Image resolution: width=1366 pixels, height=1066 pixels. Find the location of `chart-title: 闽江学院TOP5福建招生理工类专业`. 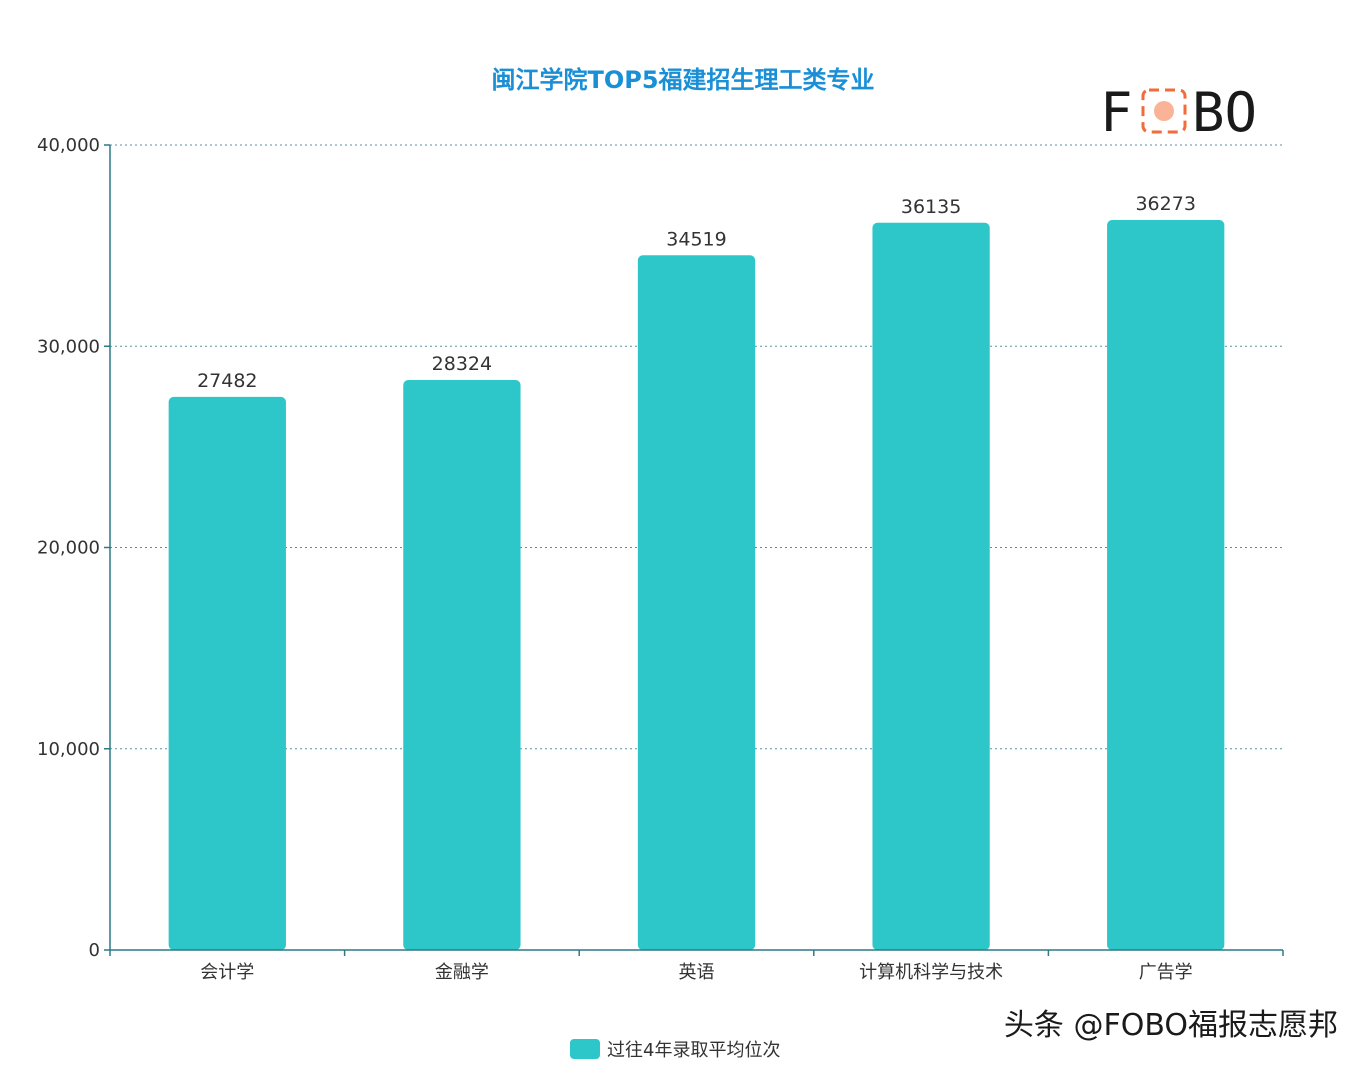

chart-title: 闽江学院TOP5福建招生理工类专业 is located at coordinates (682, 80).